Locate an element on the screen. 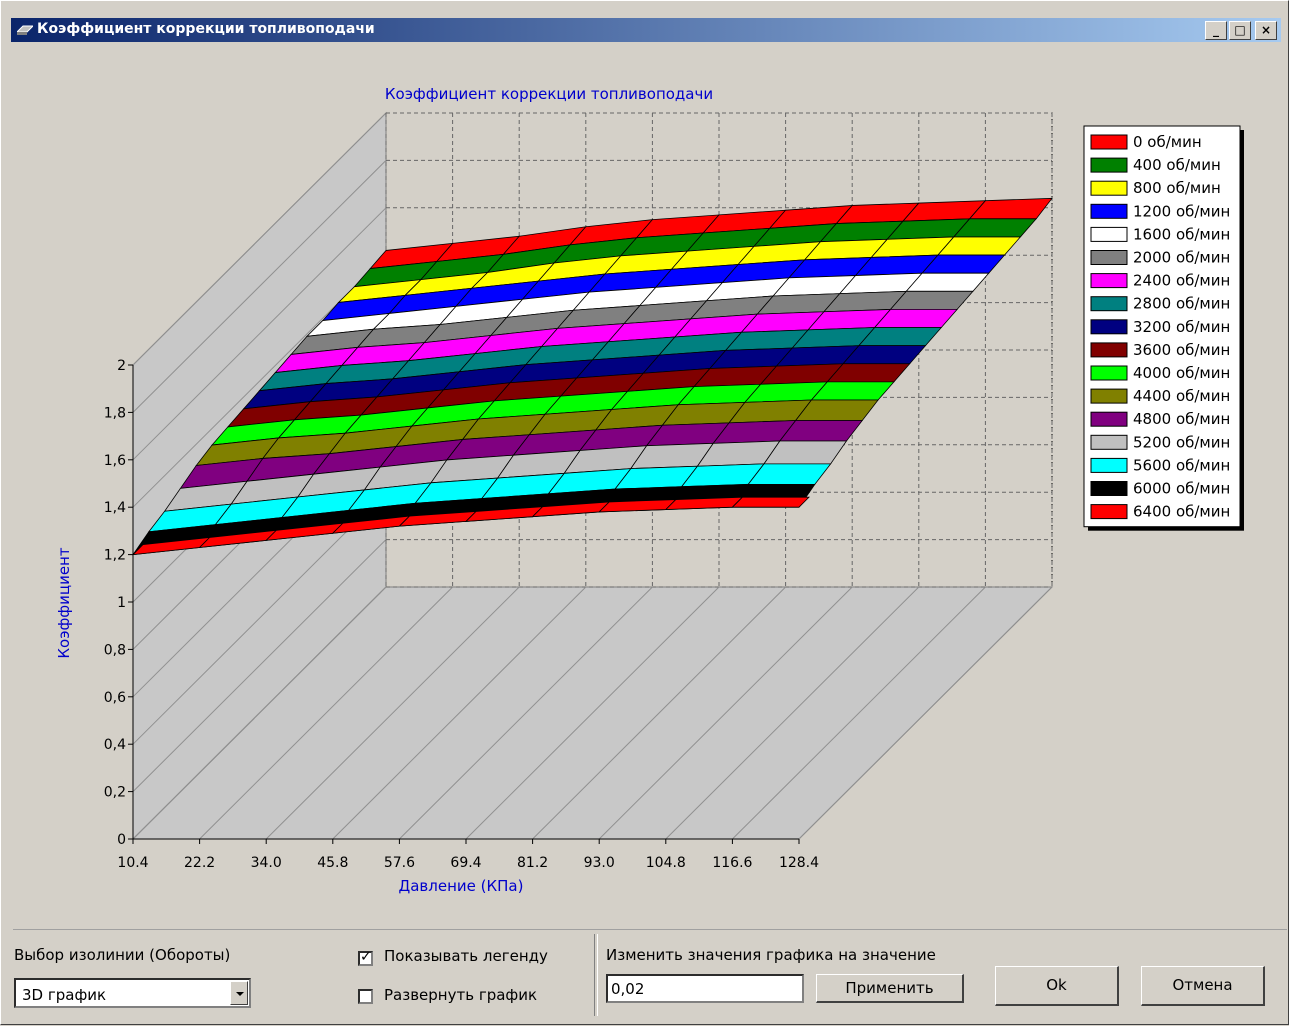 This screenshot has height=1026, width=1289. x-tick-label: 128.4 is located at coordinates (799, 863).